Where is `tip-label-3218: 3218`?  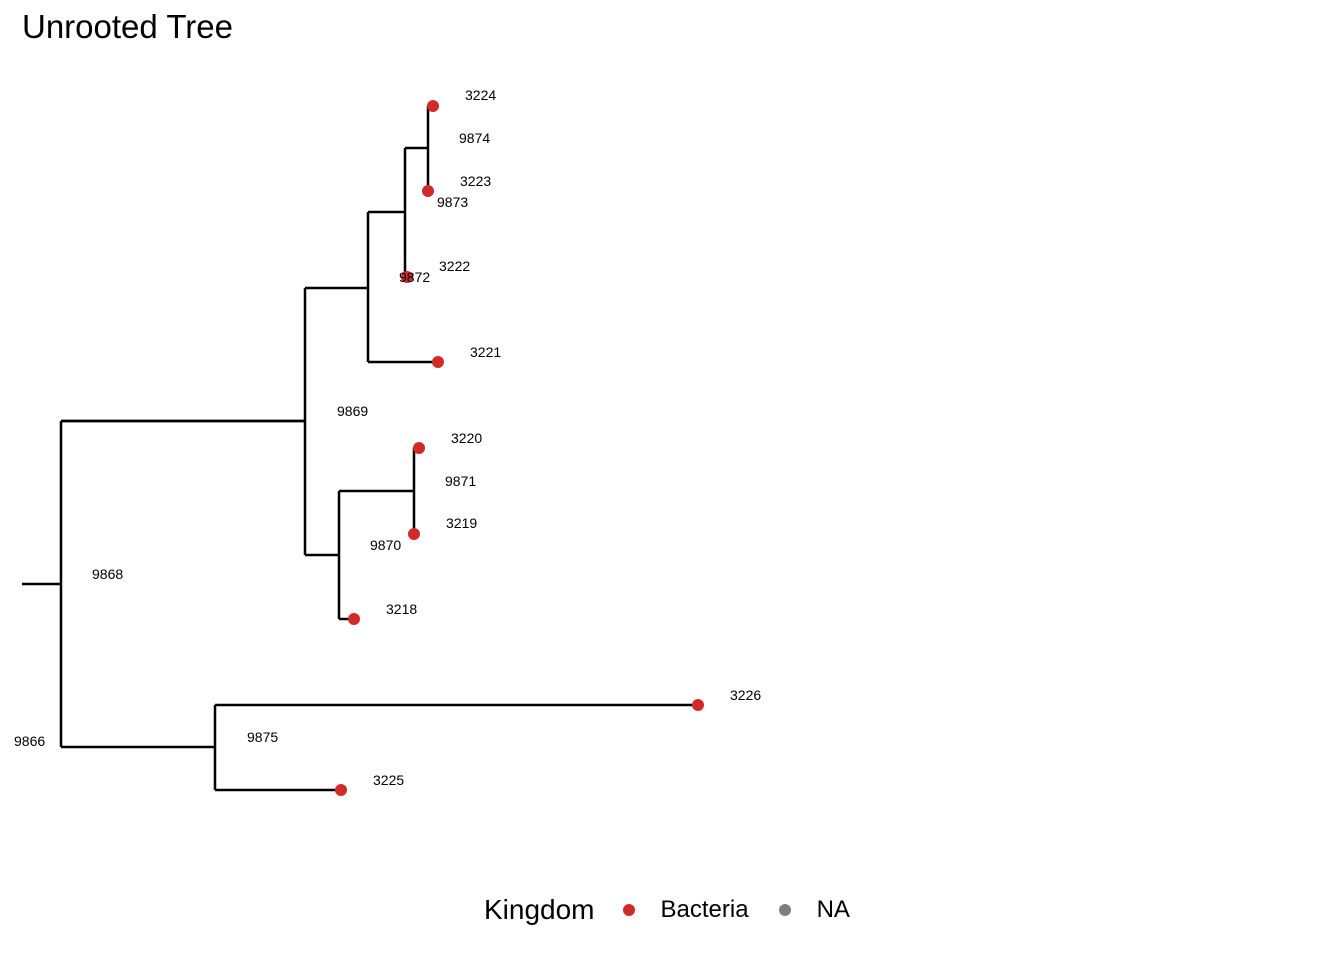 tip-label-3218: 3218 is located at coordinates (401, 609).